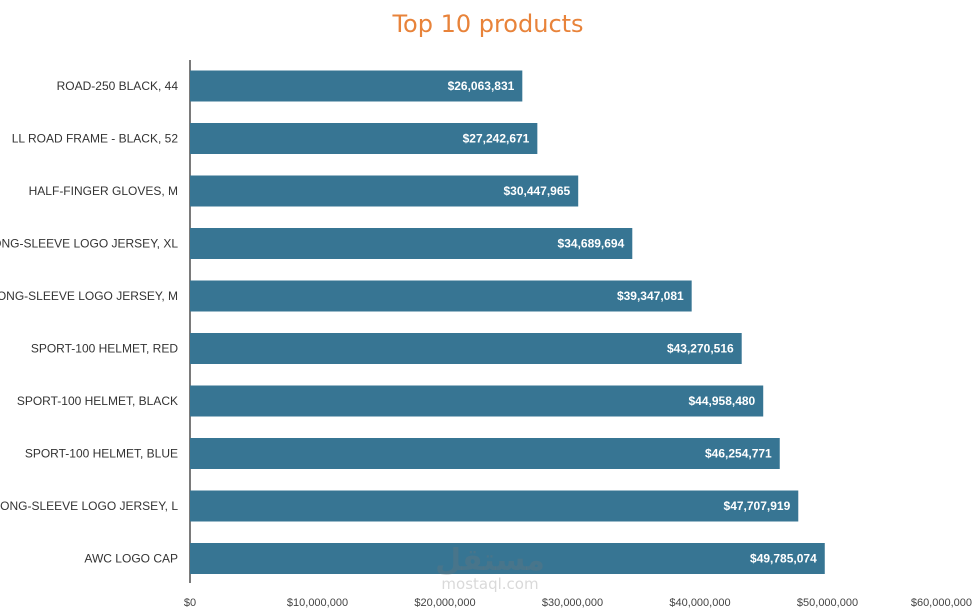  Describe the element at coordinates (941, 603) in the screenshot. I see `x-tick-label: $60,000,000` at that location.